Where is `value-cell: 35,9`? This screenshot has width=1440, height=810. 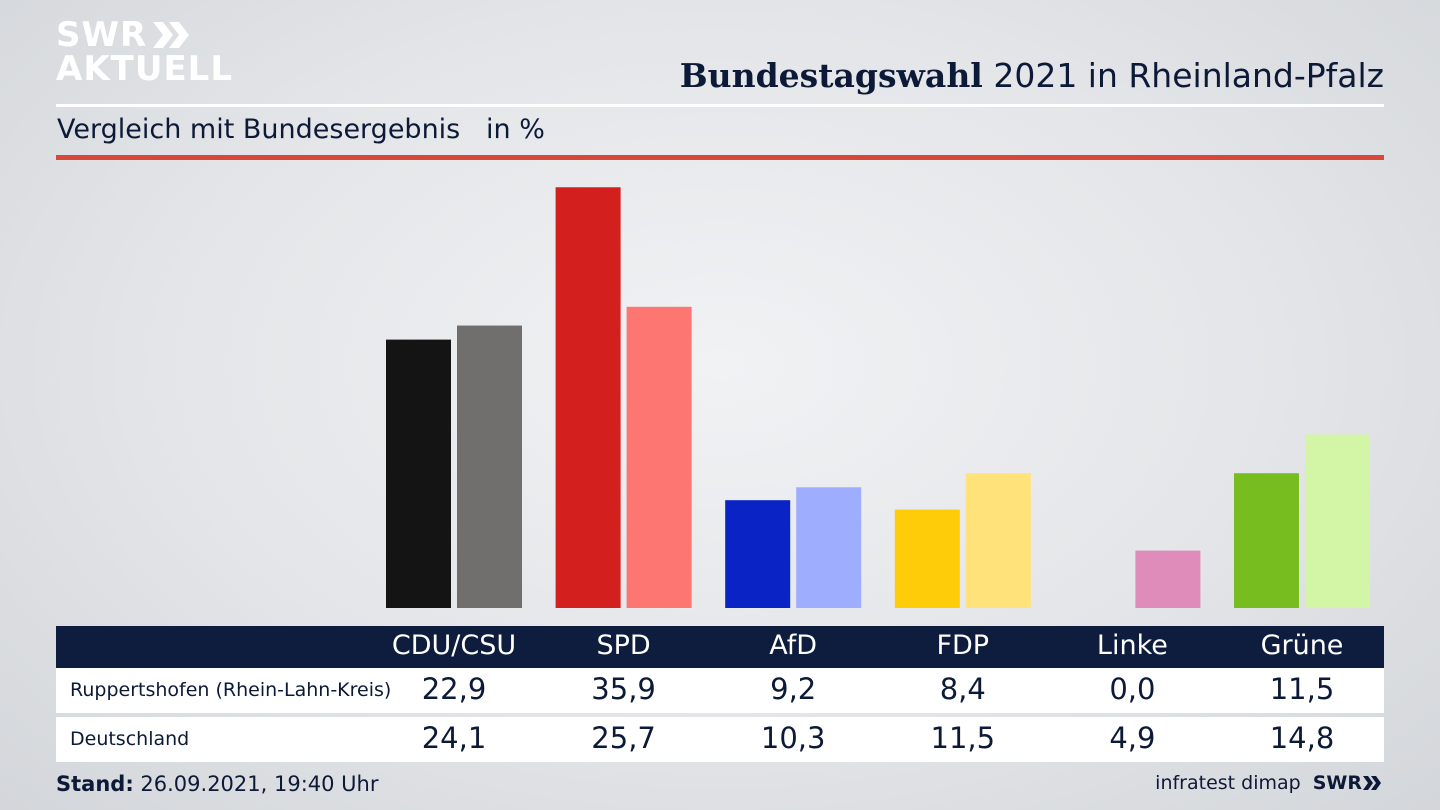 value-cell: 35,9 is located at coordinates (623, 689).